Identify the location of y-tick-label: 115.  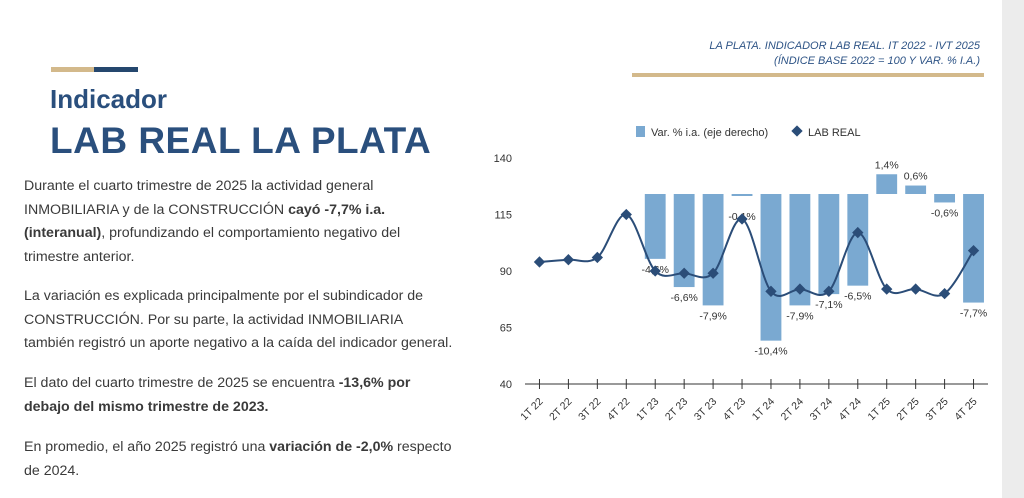
(503, 216).